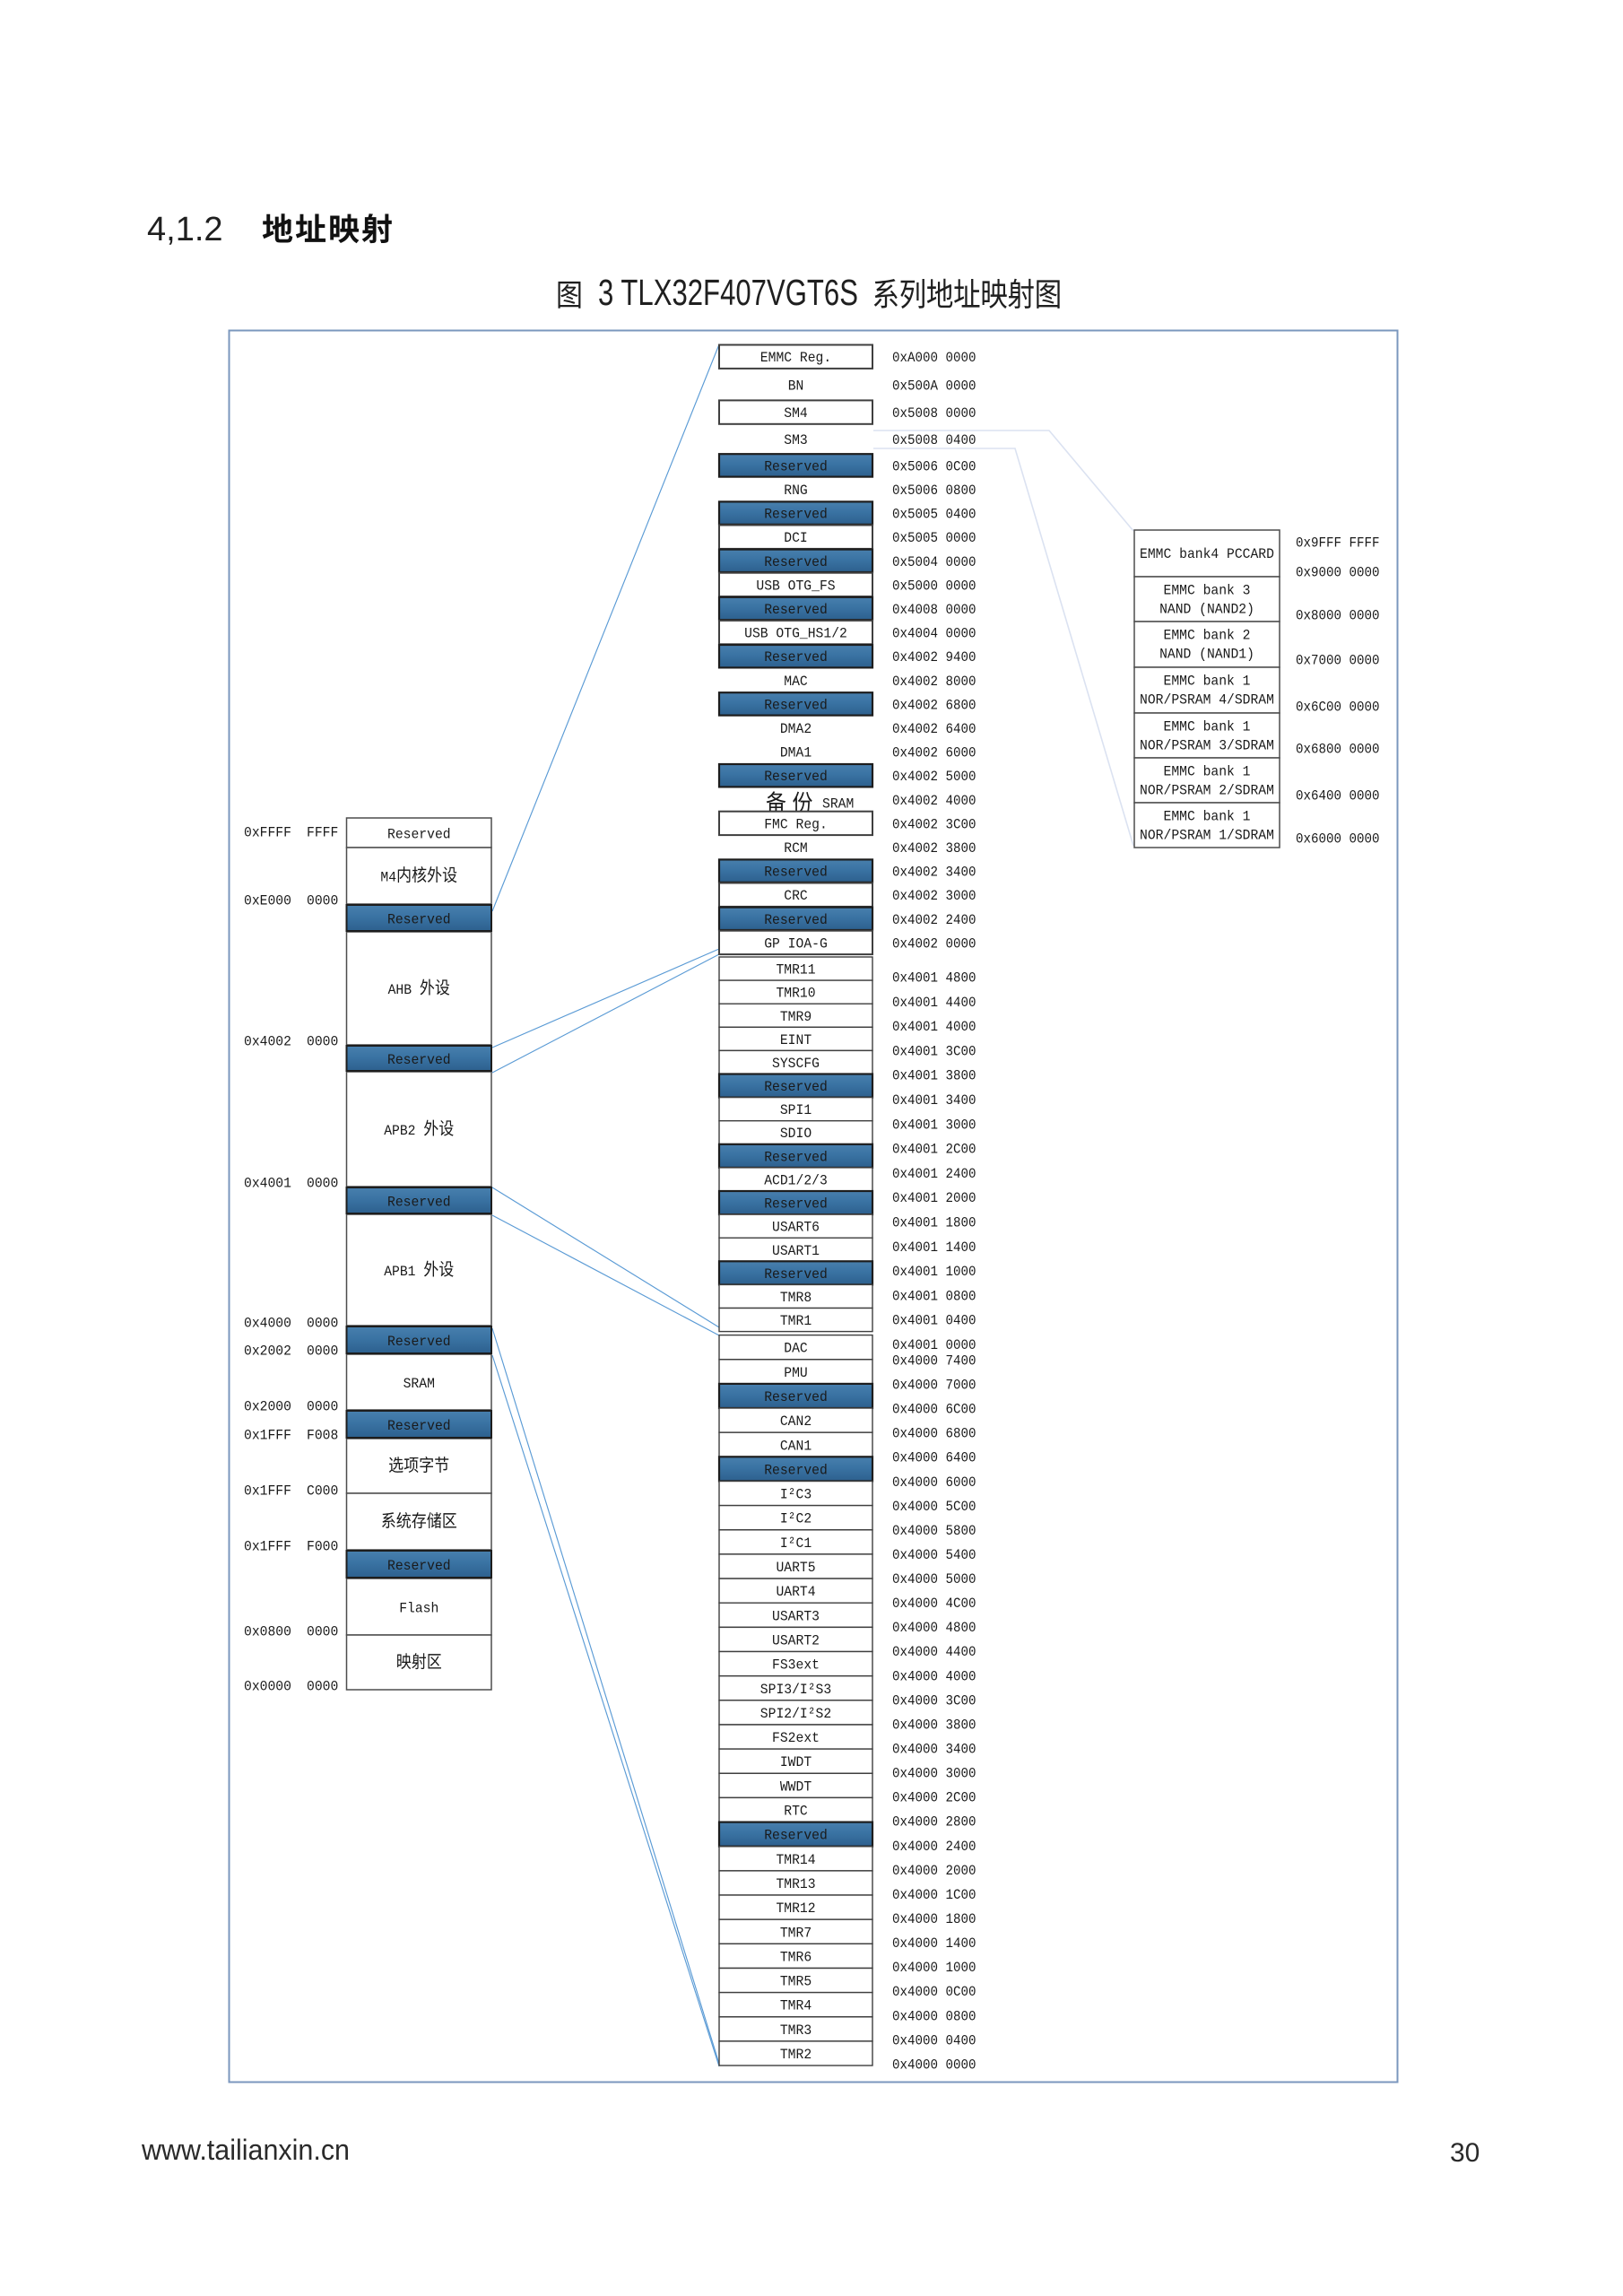  Describe the element at coordinates (795, 634) in the screenshot. I see `svg-text: USB OTG_HS1/2` at that location.